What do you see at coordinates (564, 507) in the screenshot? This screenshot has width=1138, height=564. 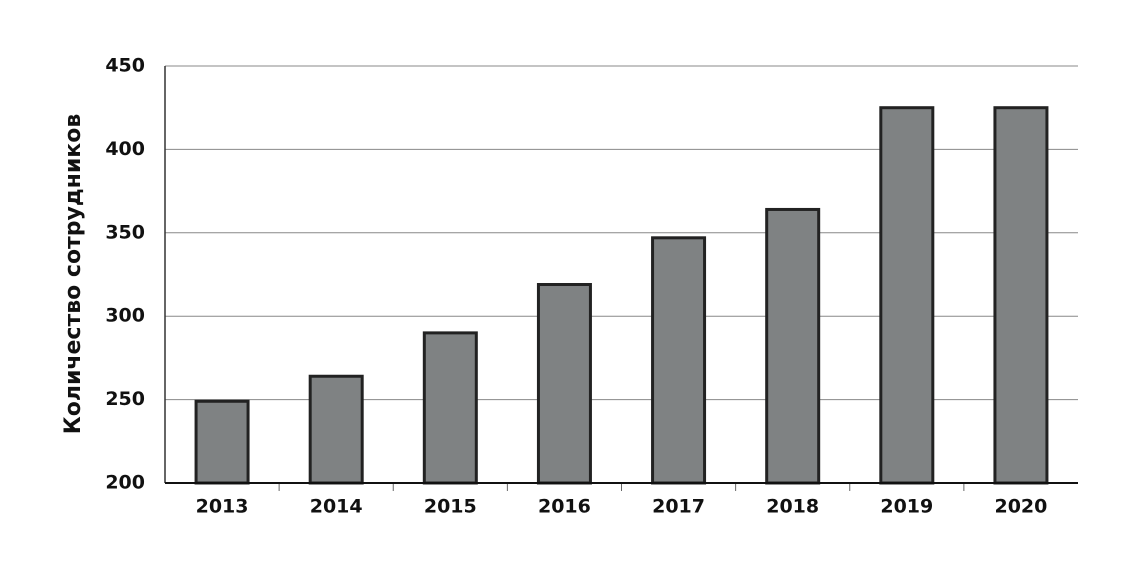 I see `x-tick-label: 2016` at bounding box center [564, 507].